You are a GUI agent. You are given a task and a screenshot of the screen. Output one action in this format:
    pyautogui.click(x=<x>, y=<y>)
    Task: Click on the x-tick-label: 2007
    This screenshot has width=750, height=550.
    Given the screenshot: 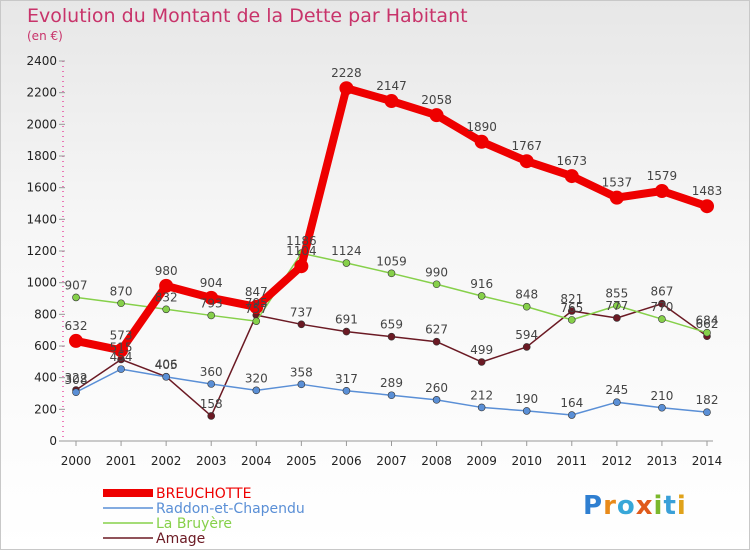 What is the action you would take?
    pyautogui.click(x=391, y=461)
    